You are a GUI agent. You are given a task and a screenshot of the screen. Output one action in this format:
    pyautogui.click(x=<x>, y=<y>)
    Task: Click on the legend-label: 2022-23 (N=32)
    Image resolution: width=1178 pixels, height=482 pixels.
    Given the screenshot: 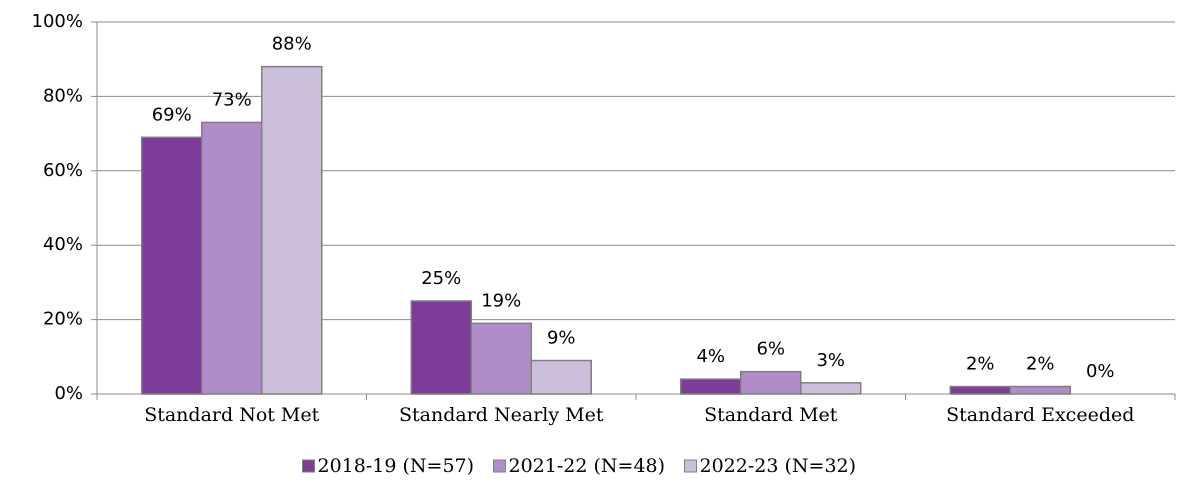 What is the action you would take?
    pyautogui.click(x=778, y=466)
    